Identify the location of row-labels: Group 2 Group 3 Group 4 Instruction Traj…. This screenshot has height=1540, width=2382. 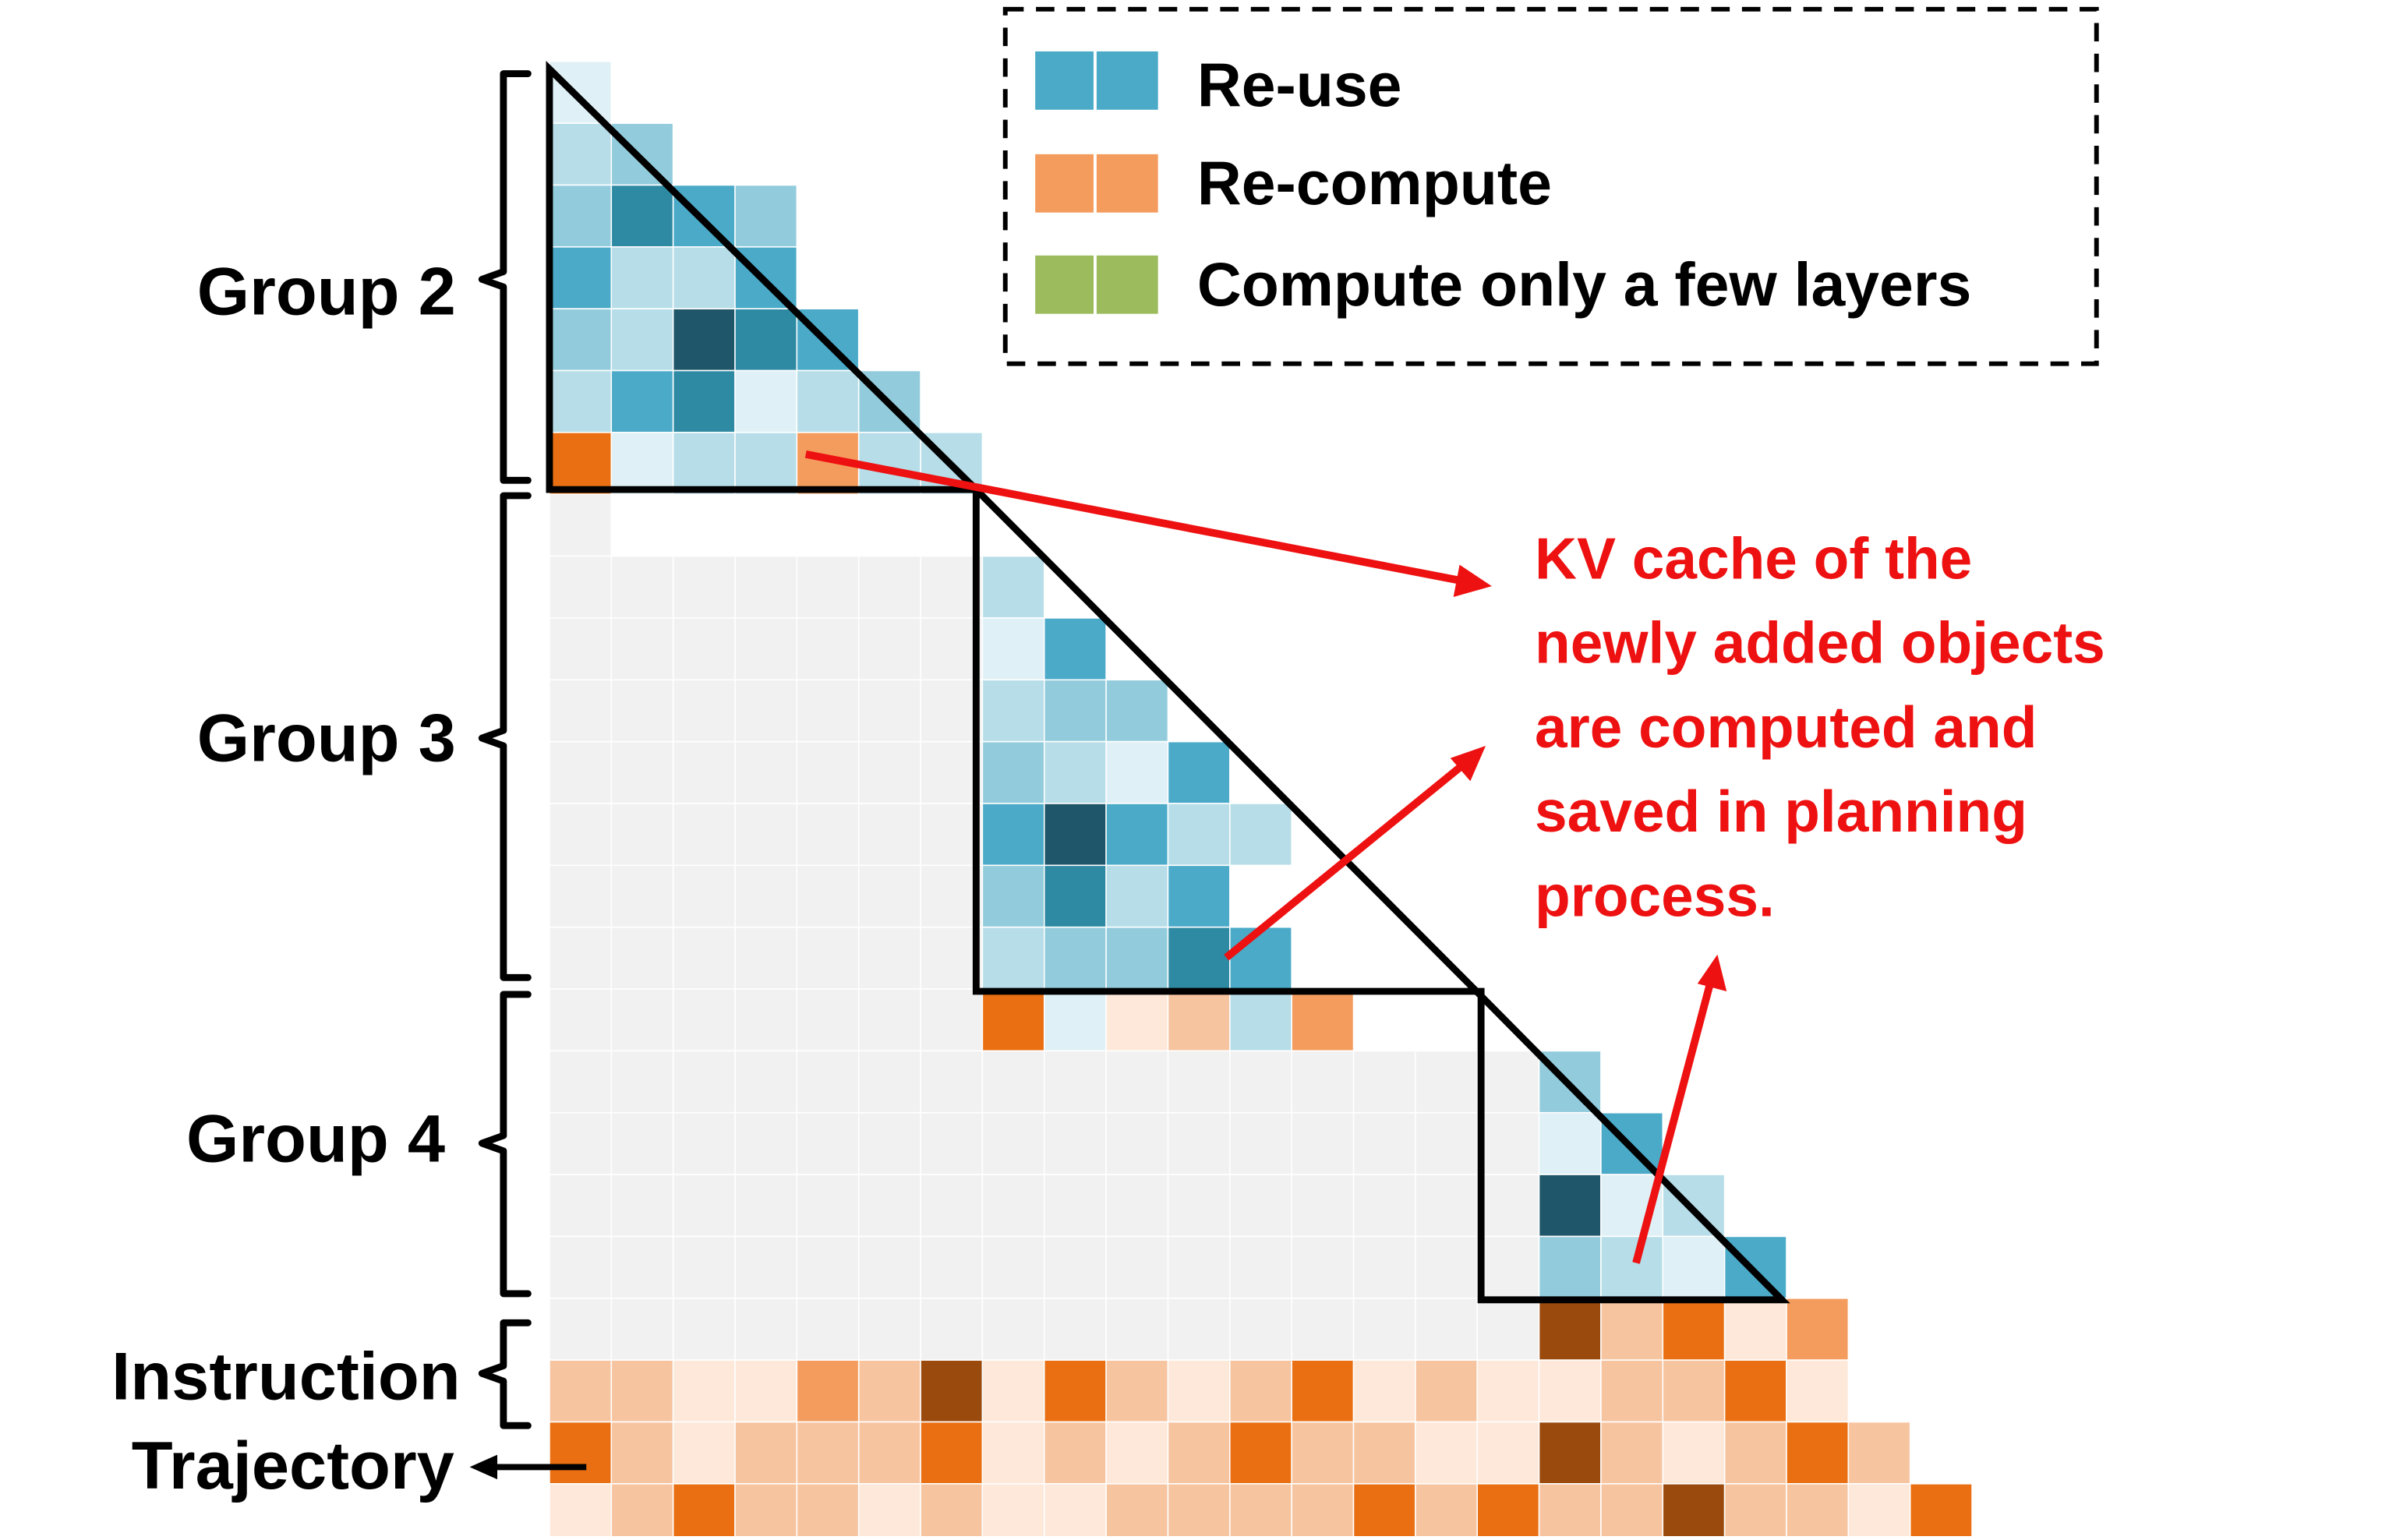
(286, 879).